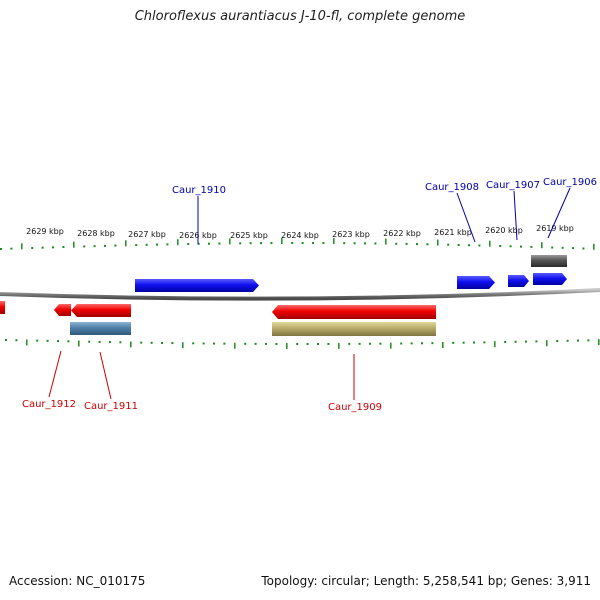 Image resolution: width=600 pixels, height=600 pixels. Describe the element at coordinates (300, 235) in the screenshot. I see `scale-label: 2624 kbp` at that location.